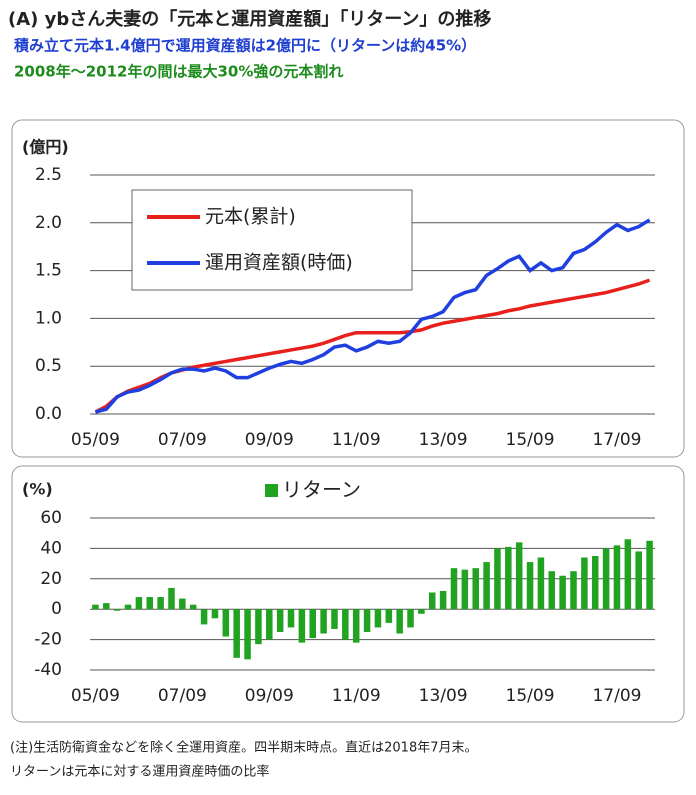 The height and width of the screenshot is (795, 696). What do you see at coordinates (48, 223) in the screenshot?
I see `y-tick-label: 2.0` at bounding box center [48, 223].